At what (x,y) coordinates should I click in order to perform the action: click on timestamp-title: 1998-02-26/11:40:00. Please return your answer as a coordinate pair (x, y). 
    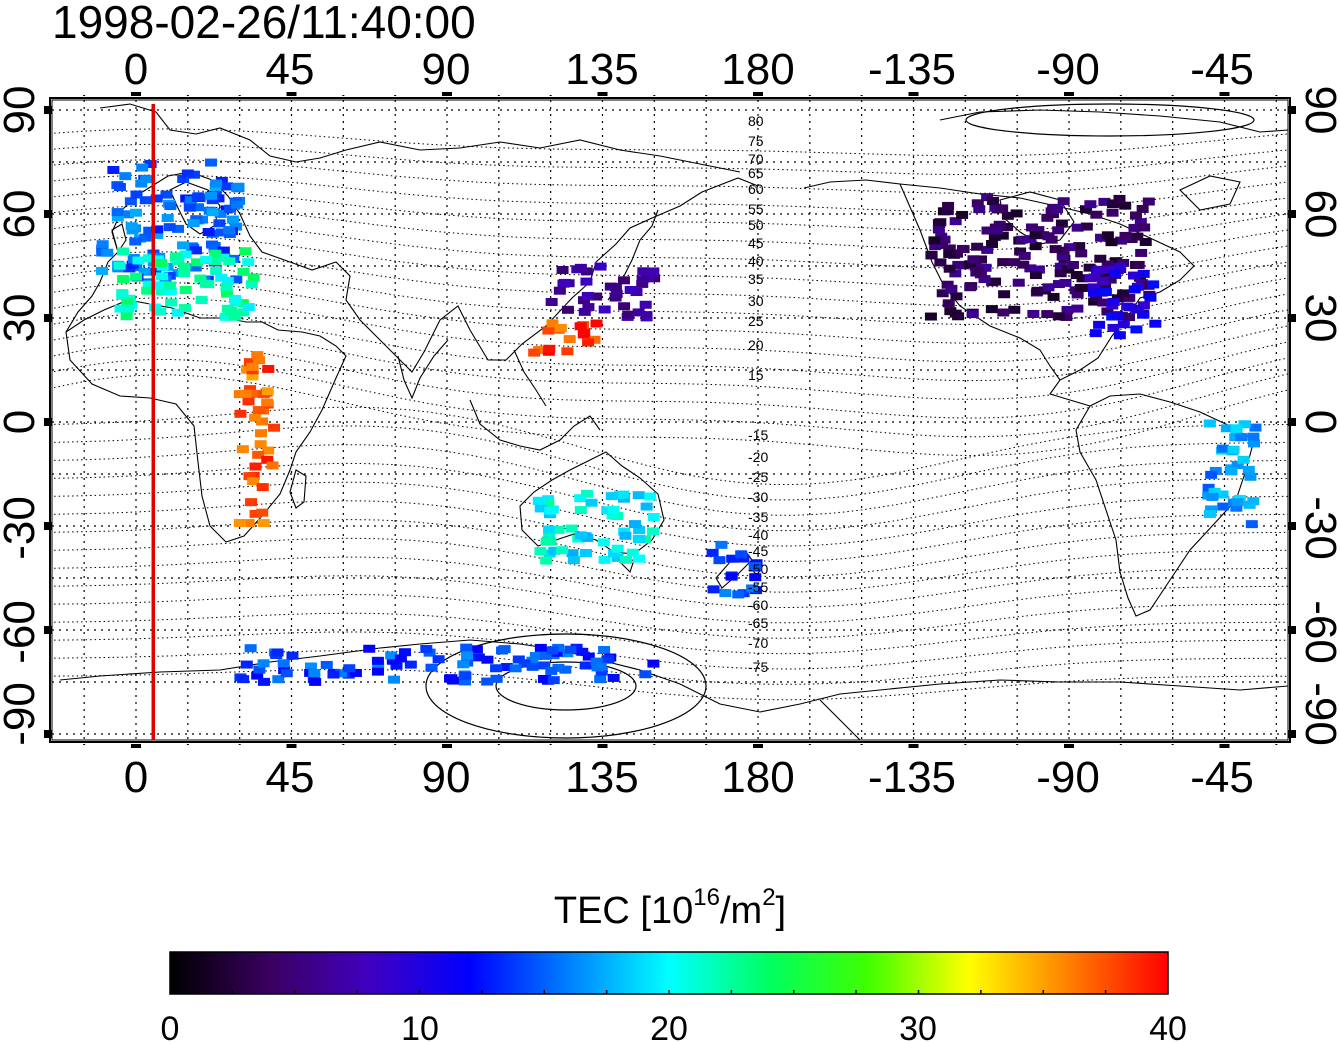
    Looking at the image, I should click on (264, 24).